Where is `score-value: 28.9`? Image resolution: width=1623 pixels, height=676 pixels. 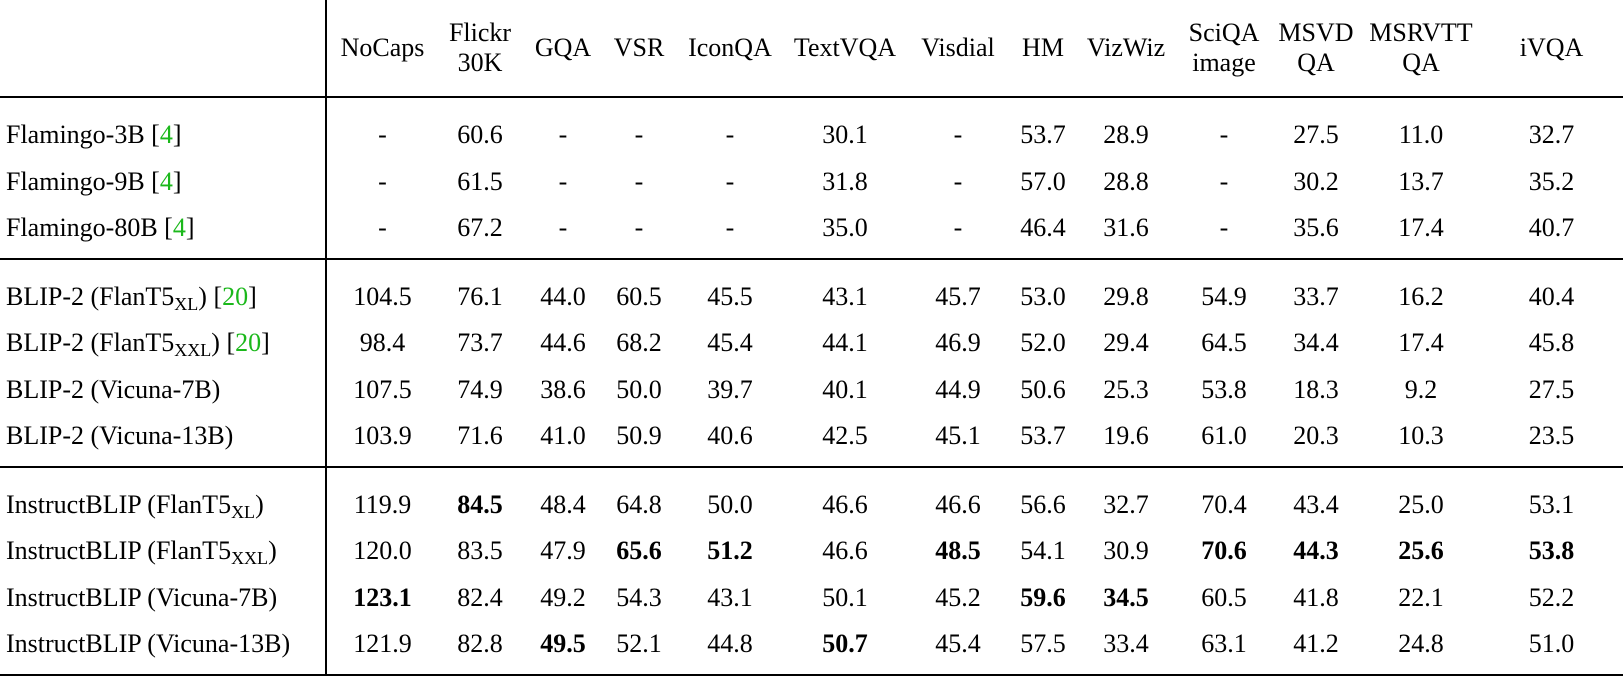 score-value: 28.9 is located at coordinates (1126, 134).